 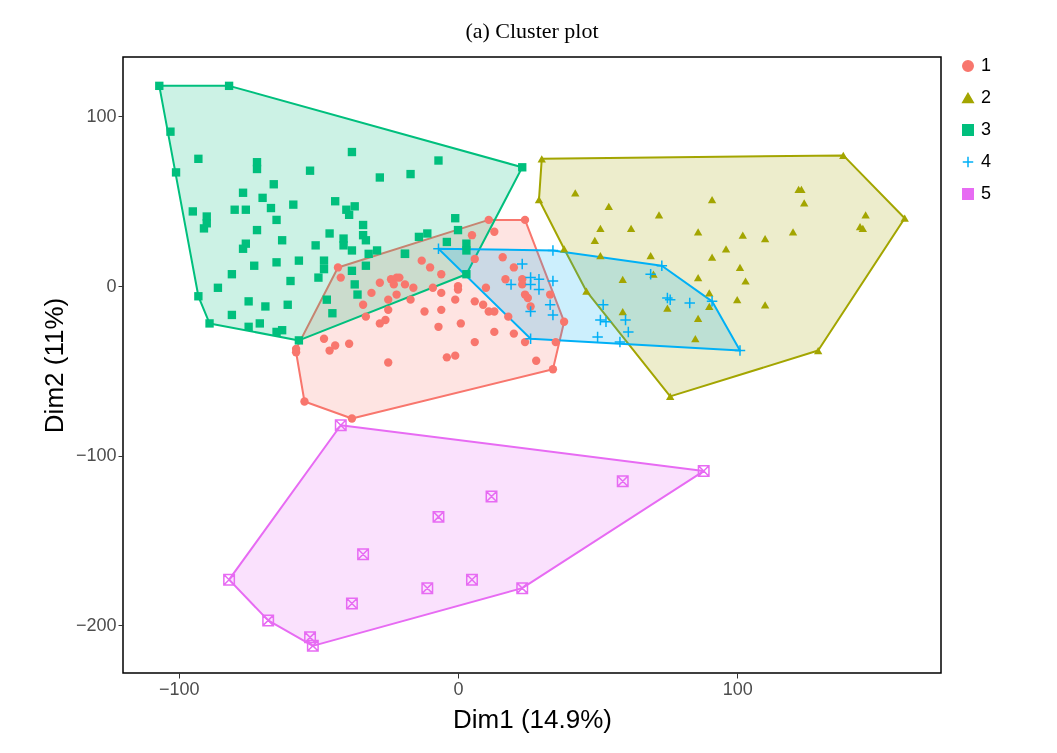 What do you see at coordinates (111, 285) in the screenshot?
I see `y-tick-label: 0` at bounding box center [111, 285].